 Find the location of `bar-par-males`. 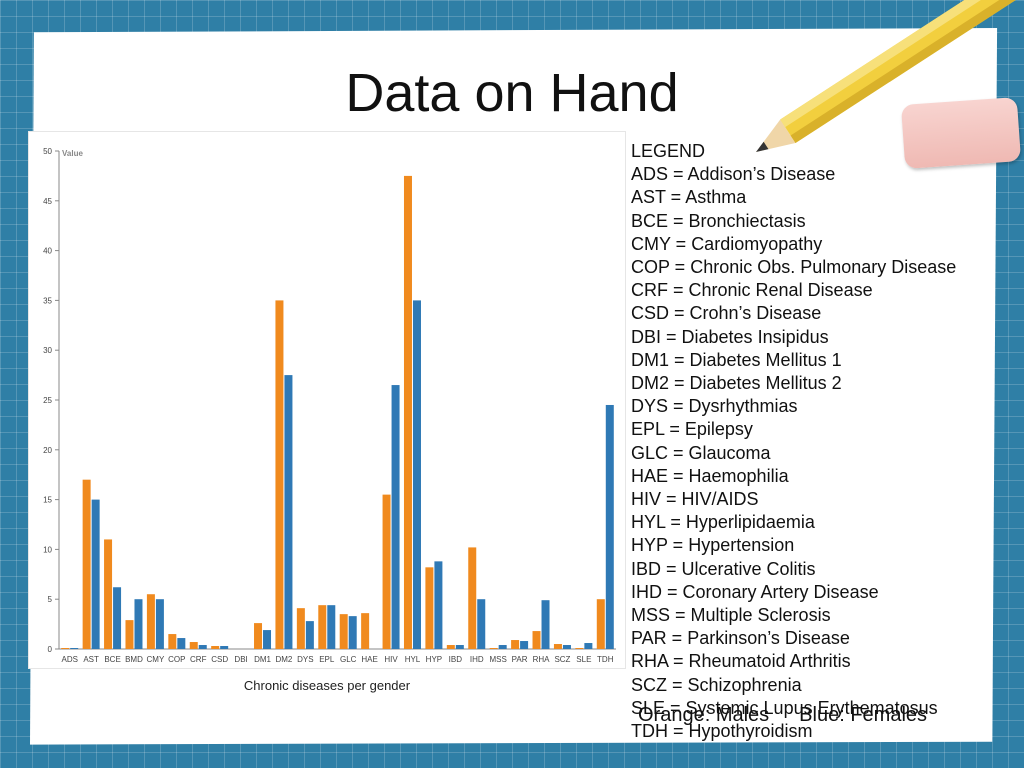

bar-par-males is located at coordinates (515, 644).